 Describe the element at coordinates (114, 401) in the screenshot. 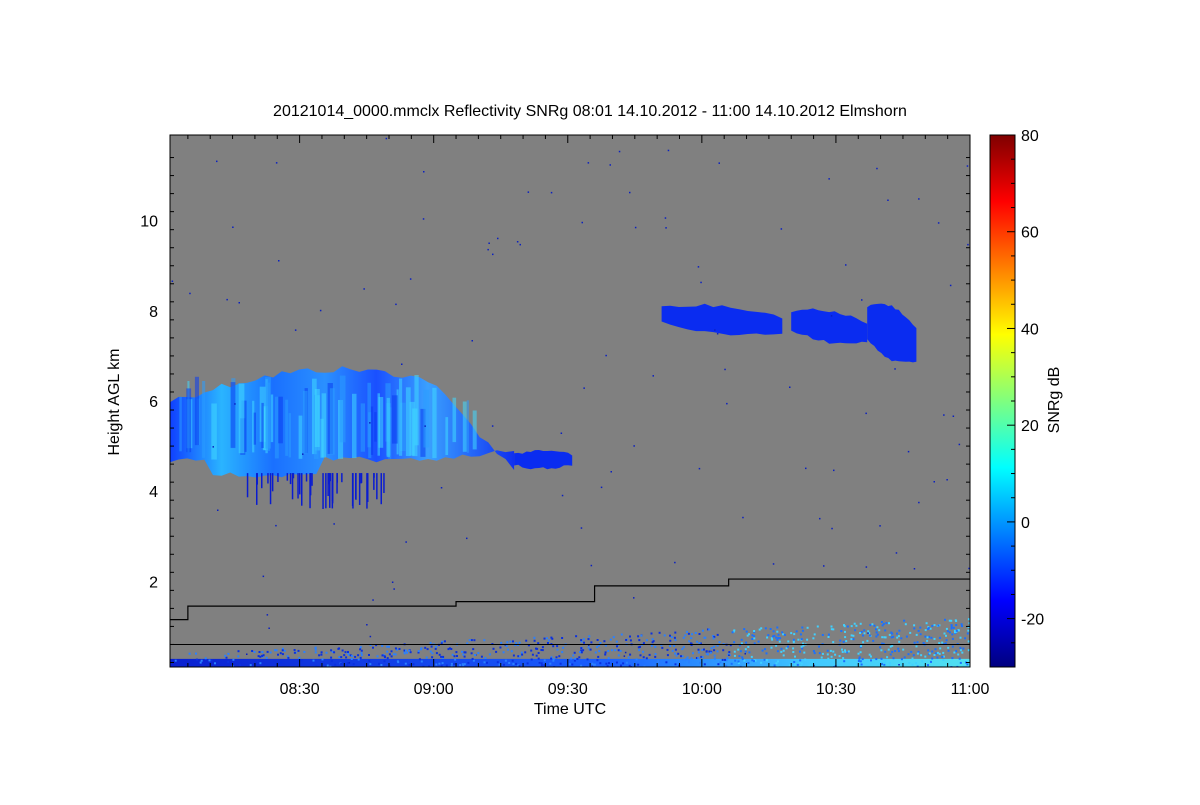

I see `y-axis-label: Height AGL km` at that location.